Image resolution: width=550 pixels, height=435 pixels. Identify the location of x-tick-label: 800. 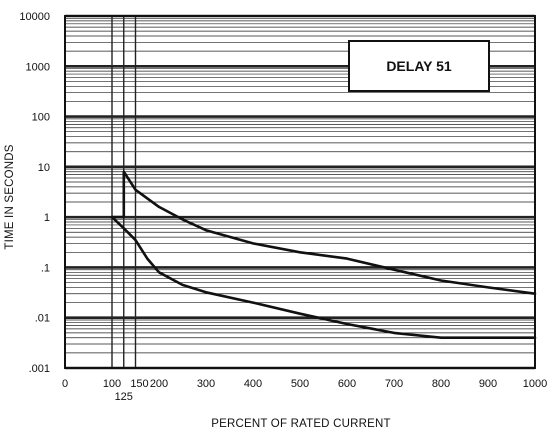
(441, 384).